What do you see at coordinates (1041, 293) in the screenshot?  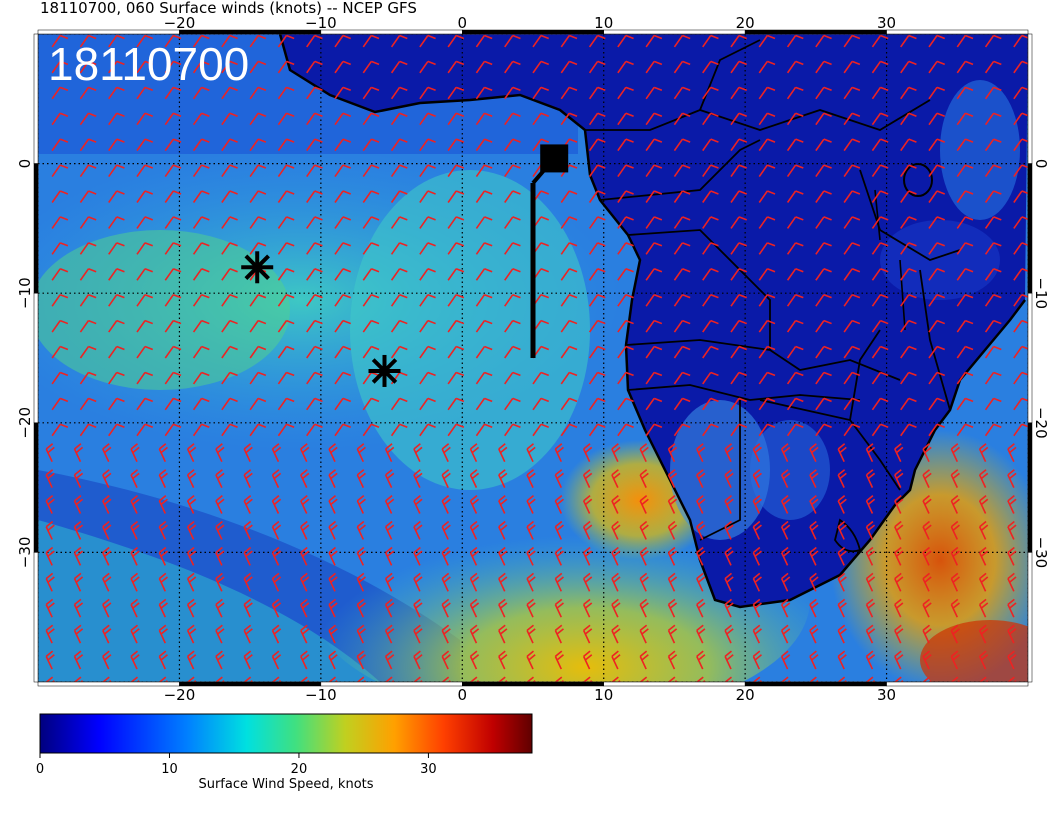 I see `lat-tick-label-right: −10` at bounding box center [1041, 293].